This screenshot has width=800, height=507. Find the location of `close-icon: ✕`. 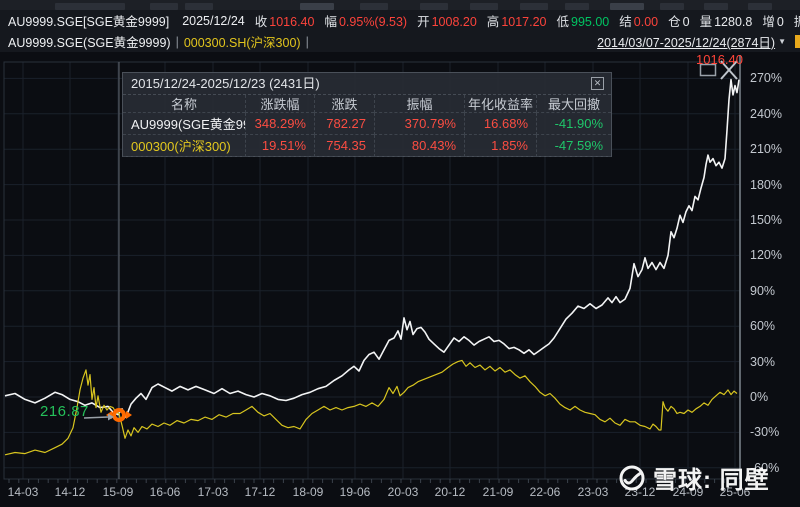

close-icon: ✕ is located at coordinates (597, 83).